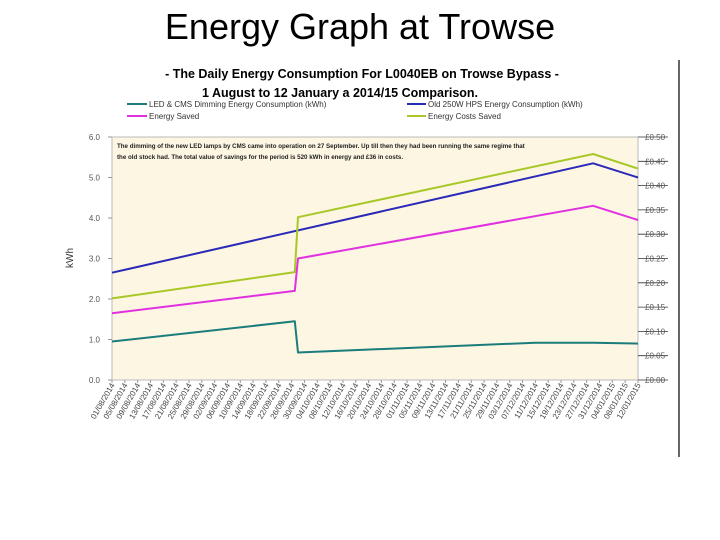 The image size is (720, 540). What do you see at coordinates (655, 137) in the screenshot?
I see `y2-tick-label: £0.50` at bounding box center [655, 137].